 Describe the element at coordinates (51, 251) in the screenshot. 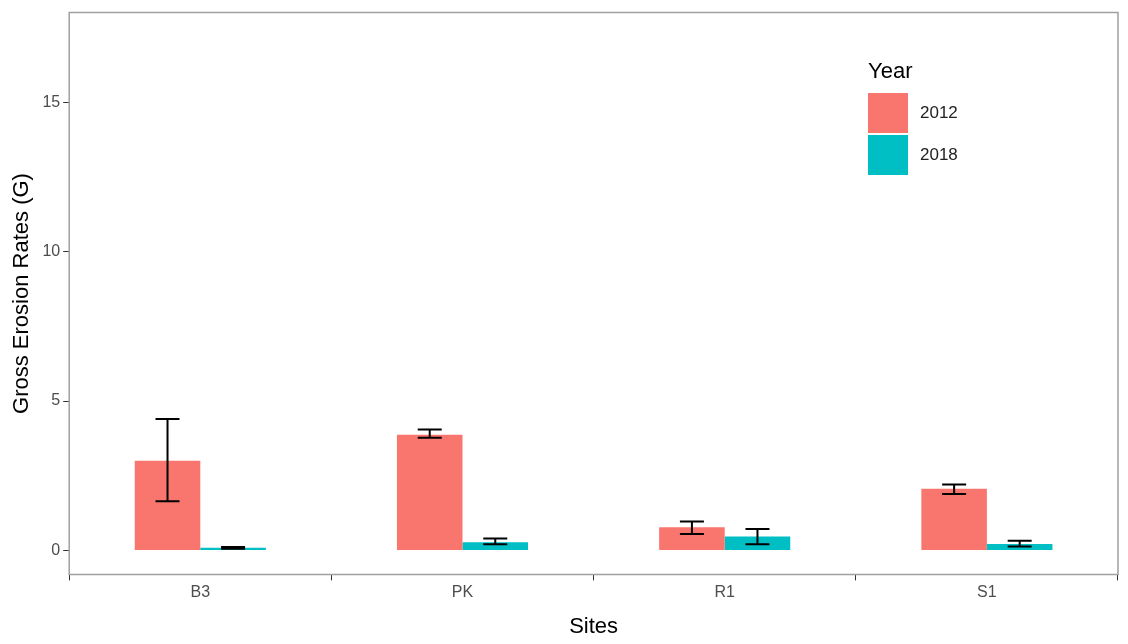

I see `y-tick-label: 10` at that location.